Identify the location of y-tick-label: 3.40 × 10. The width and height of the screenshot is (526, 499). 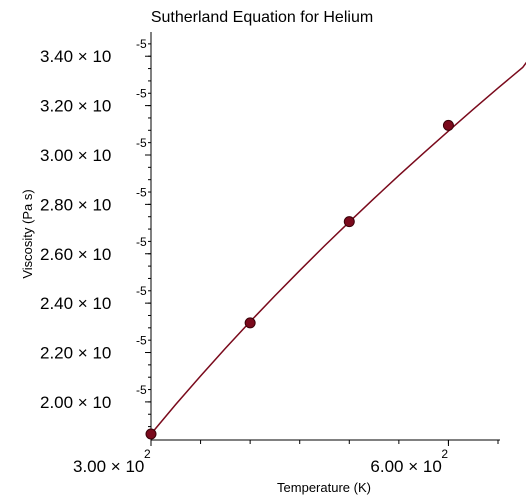
(75, 56).